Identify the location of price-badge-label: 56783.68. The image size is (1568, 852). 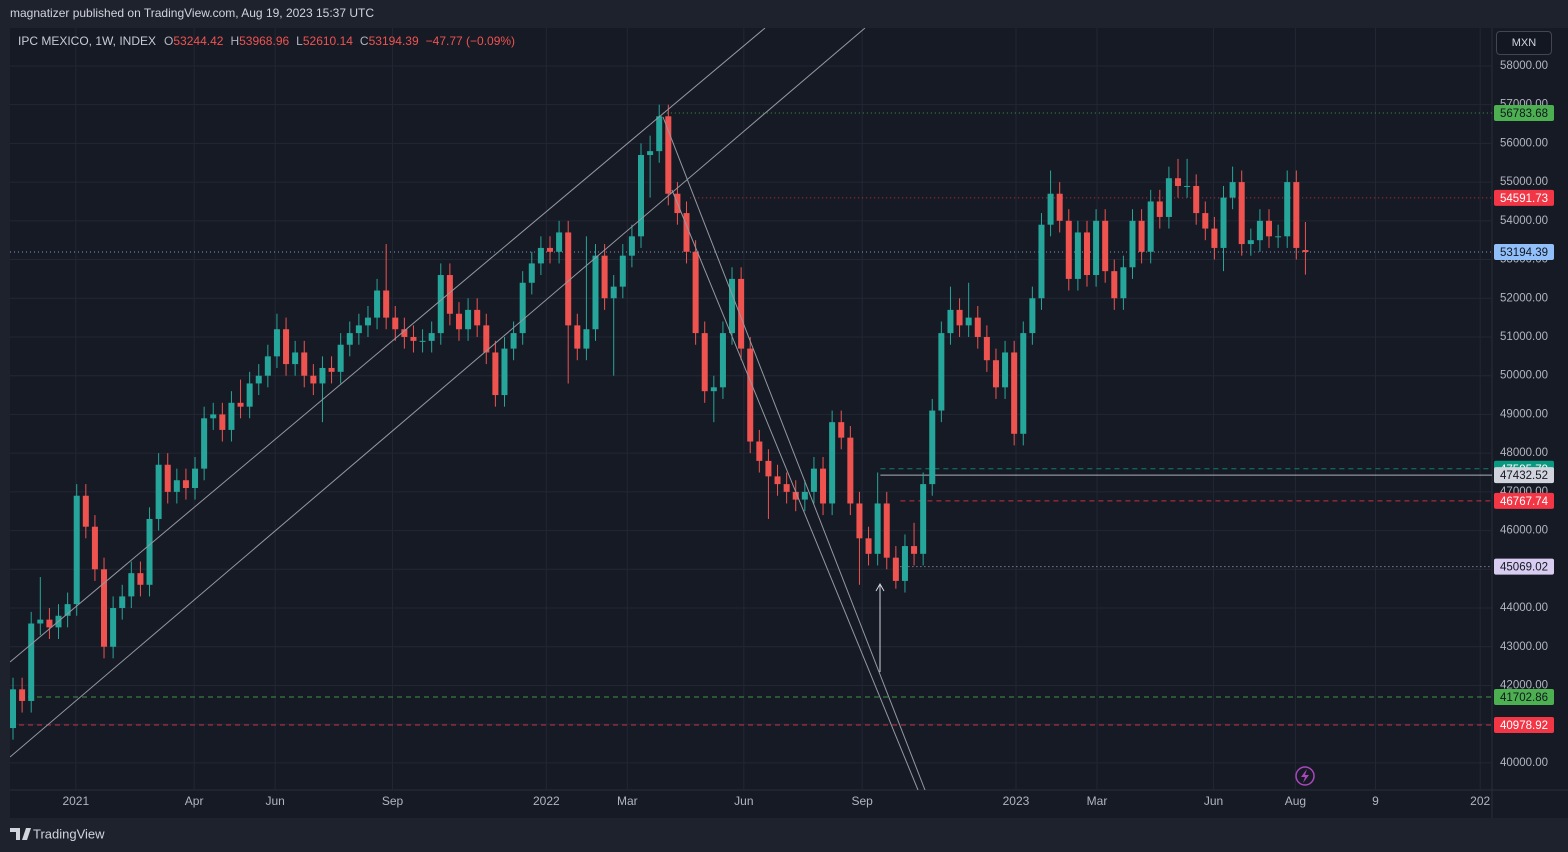
(1524, 114).